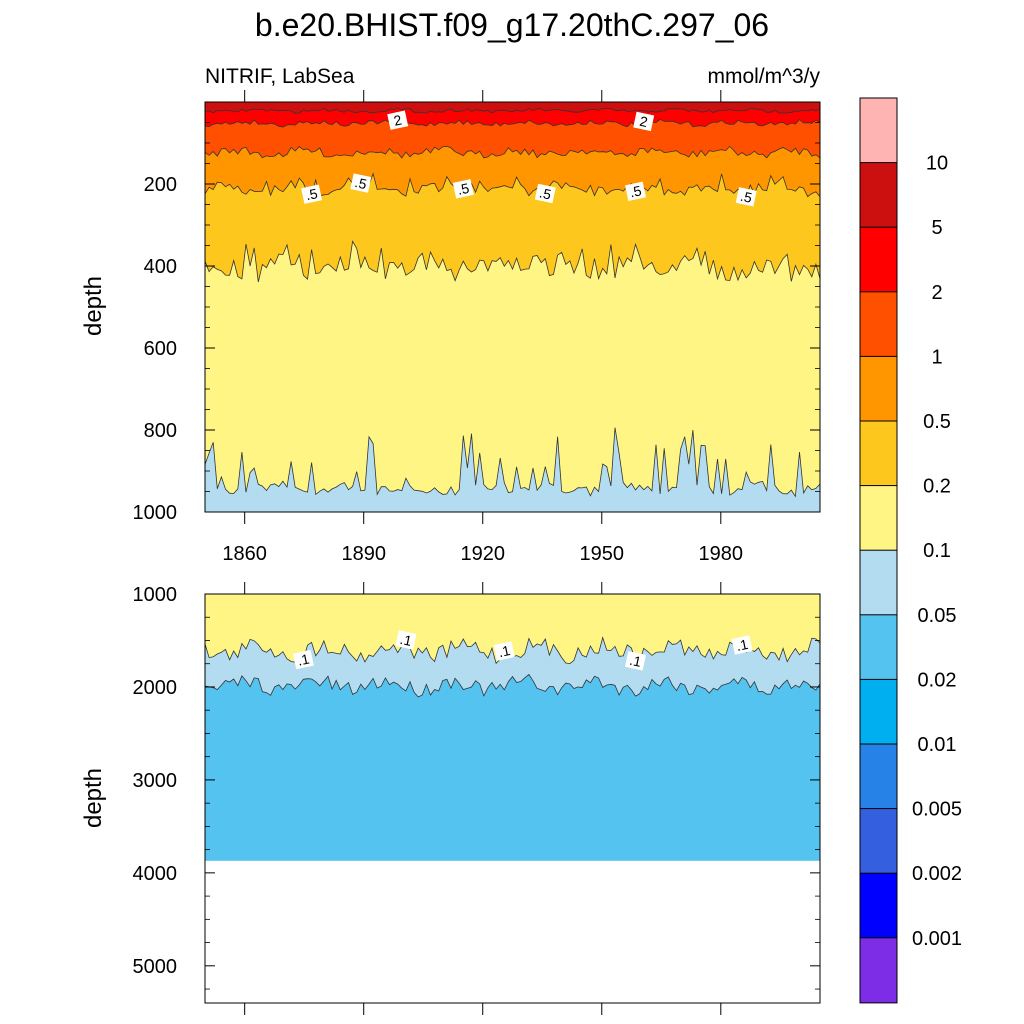  I want to click on colorbar-label-8: 0.05, so click(937, 616).